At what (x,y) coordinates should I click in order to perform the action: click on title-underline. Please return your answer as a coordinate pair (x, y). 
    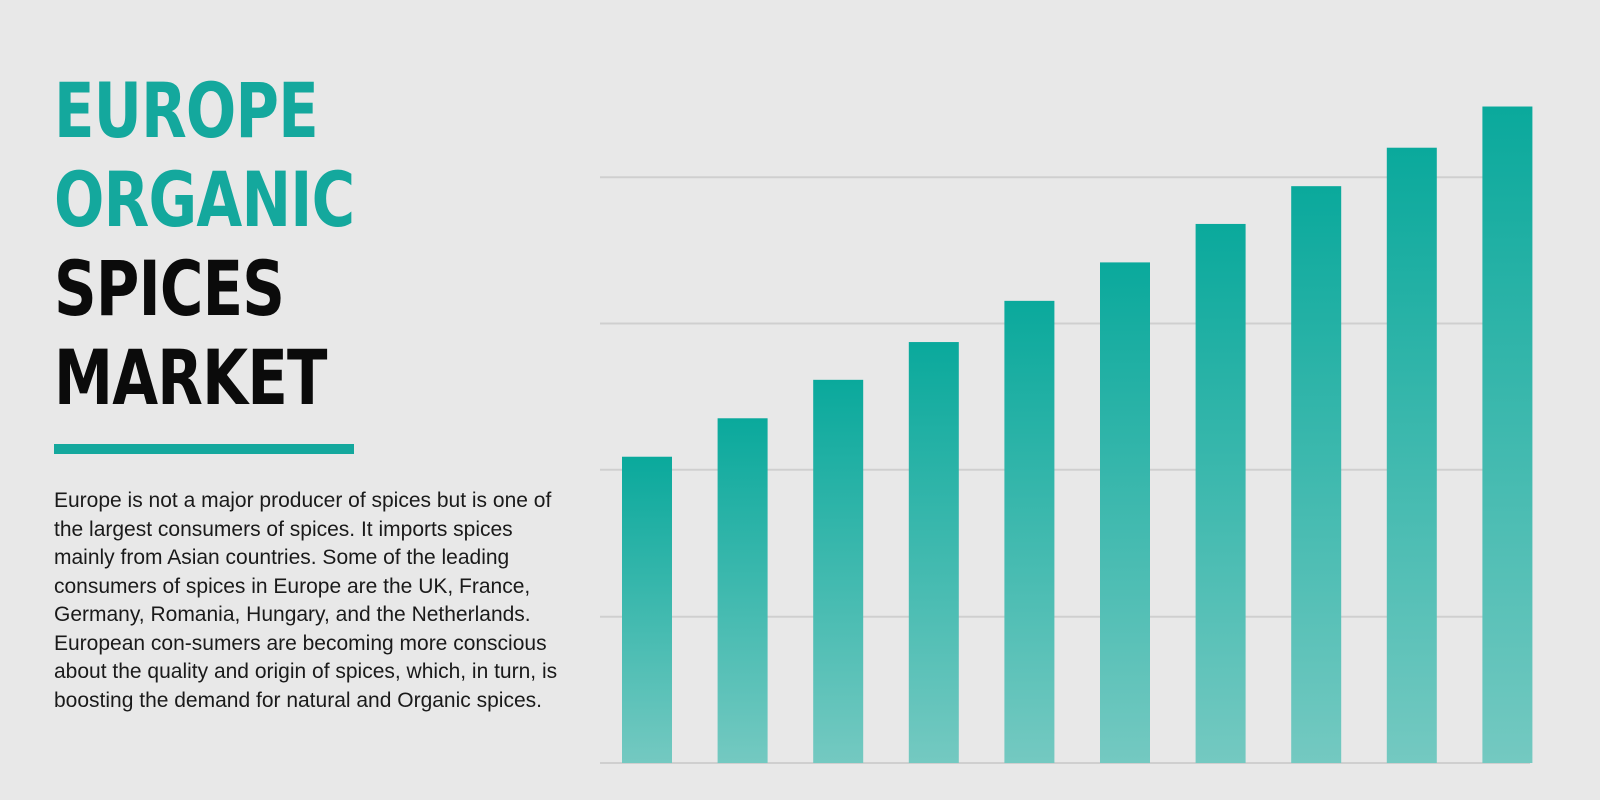
    Looking at the image, I should click on (204, 449).